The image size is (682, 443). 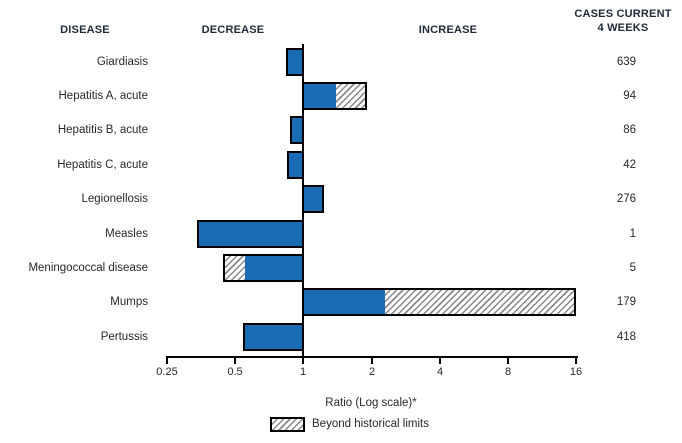 I want to click on x-axis-tick-label: 1, so click(x=303, y=372).